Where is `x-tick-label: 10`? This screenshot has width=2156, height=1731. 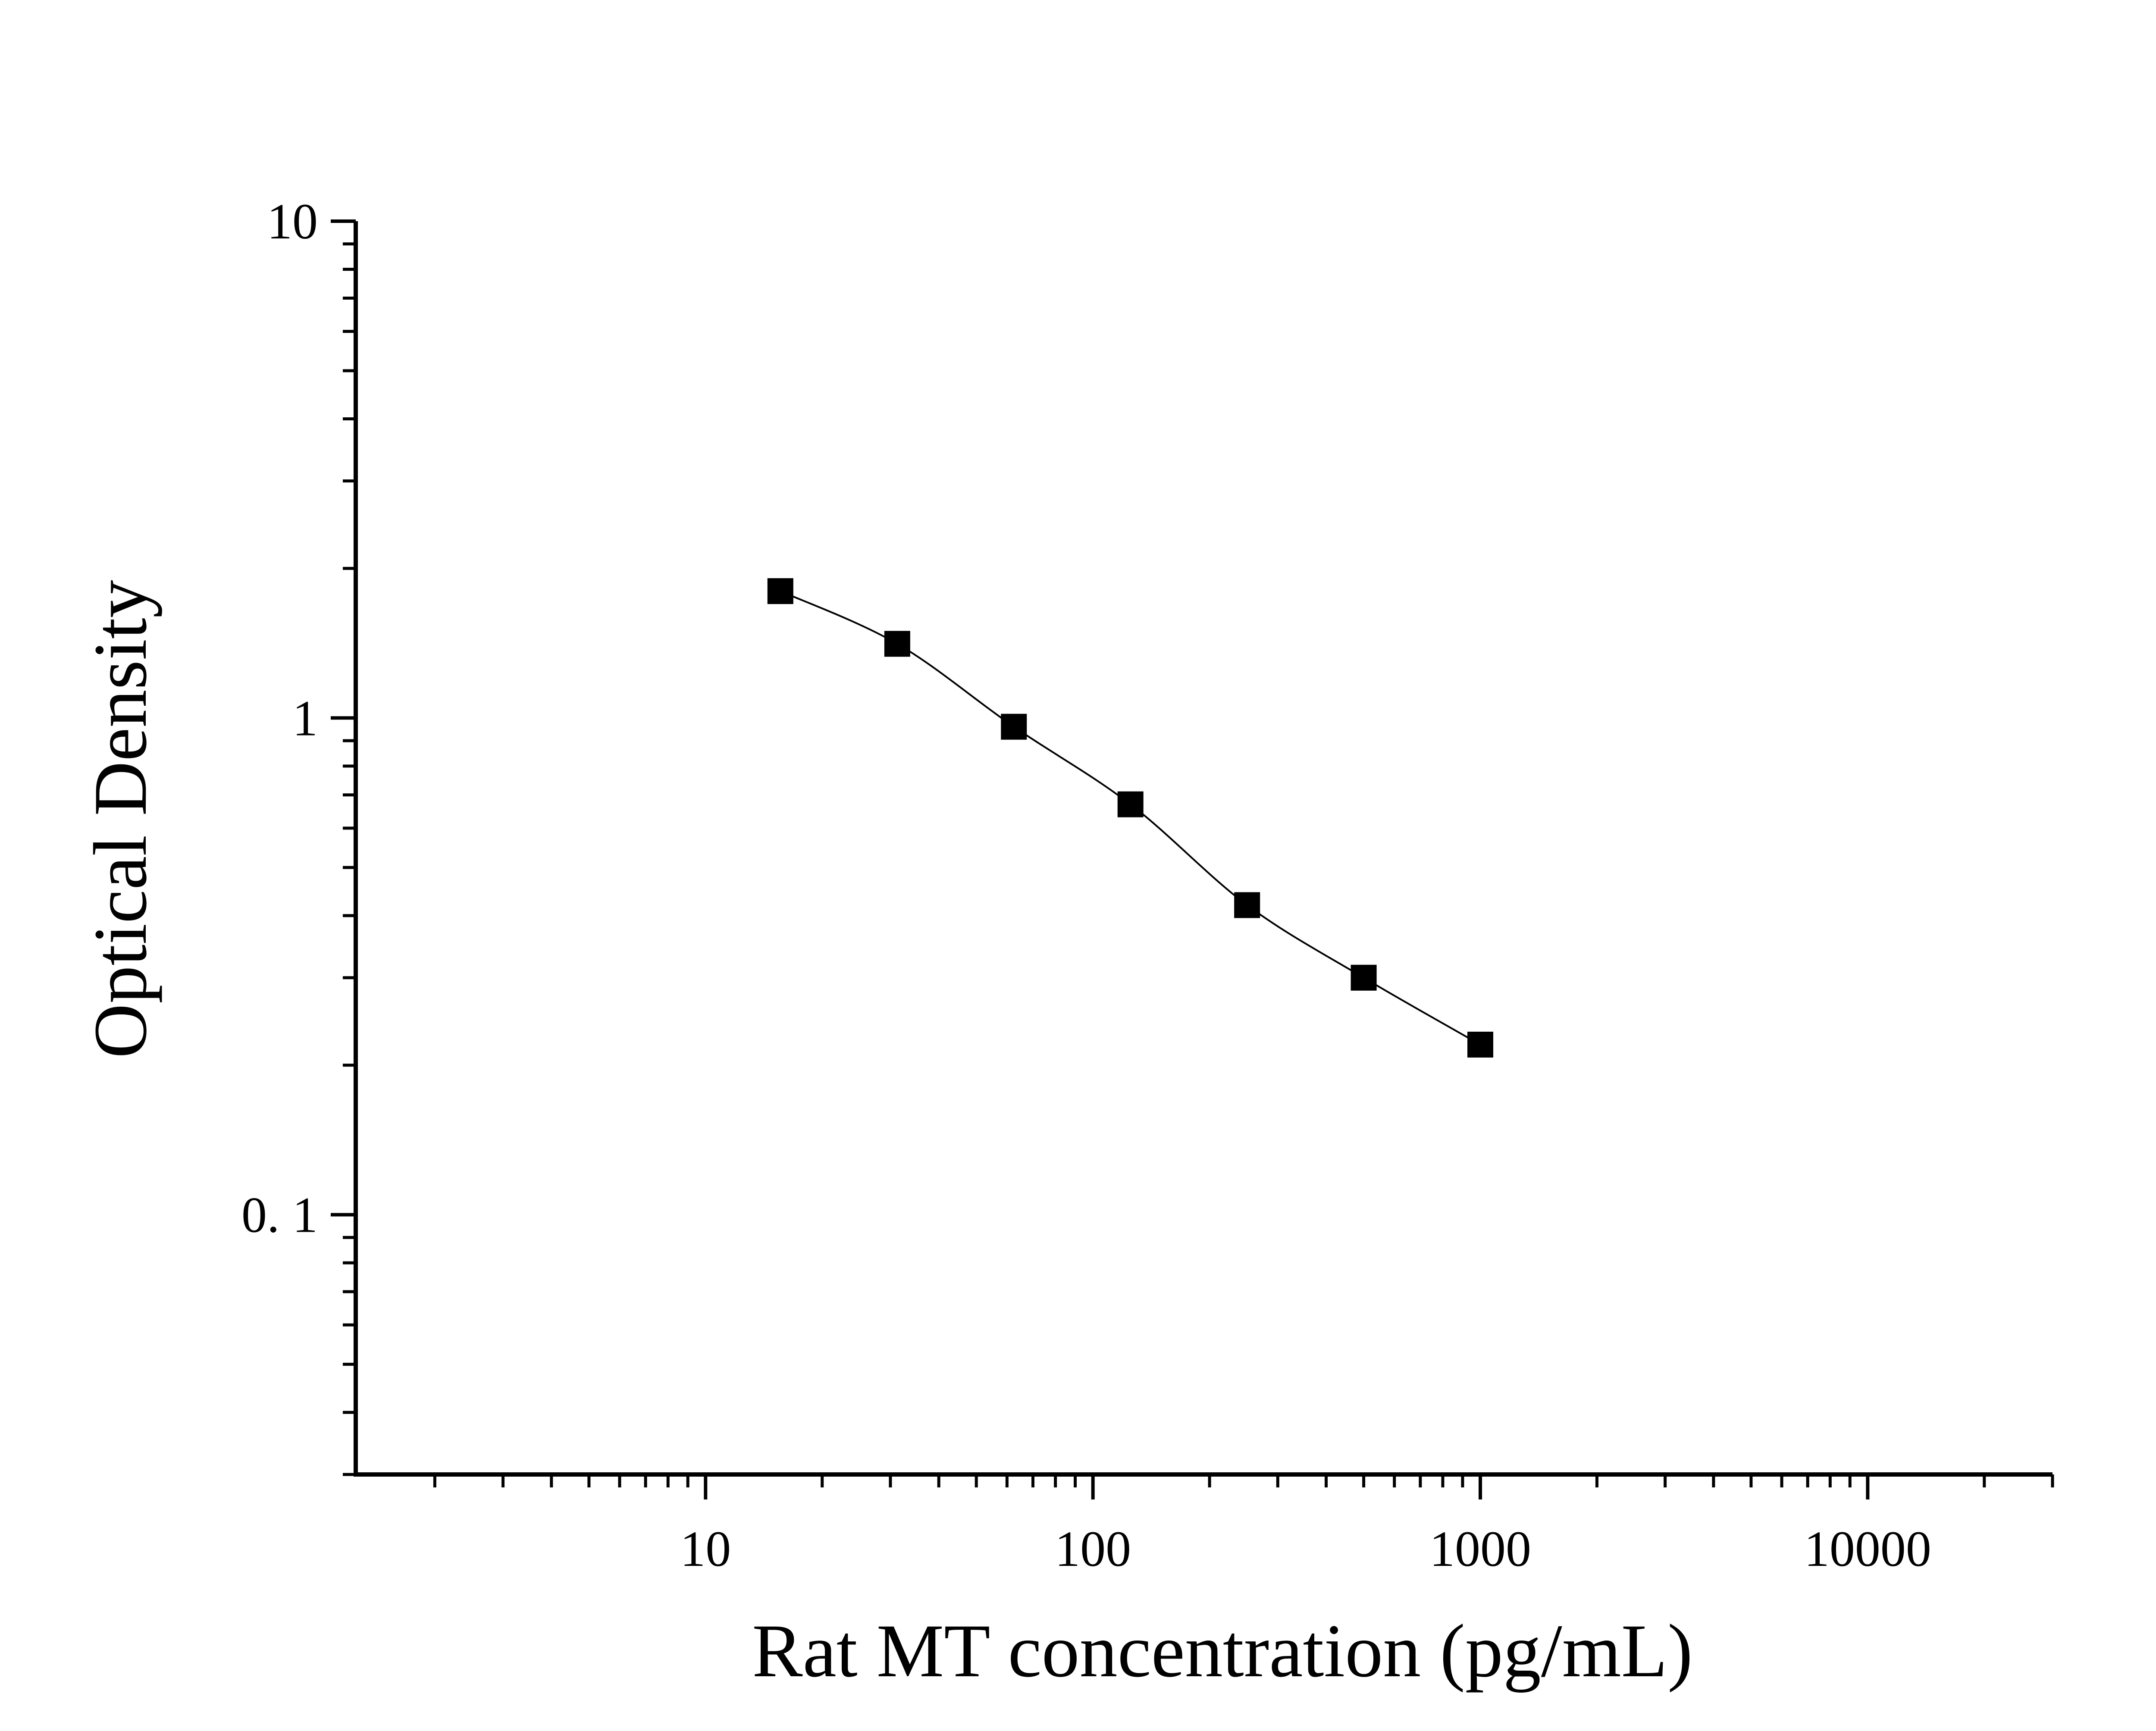 x-tick-label: 10 is located at coordinates (705, 1549).